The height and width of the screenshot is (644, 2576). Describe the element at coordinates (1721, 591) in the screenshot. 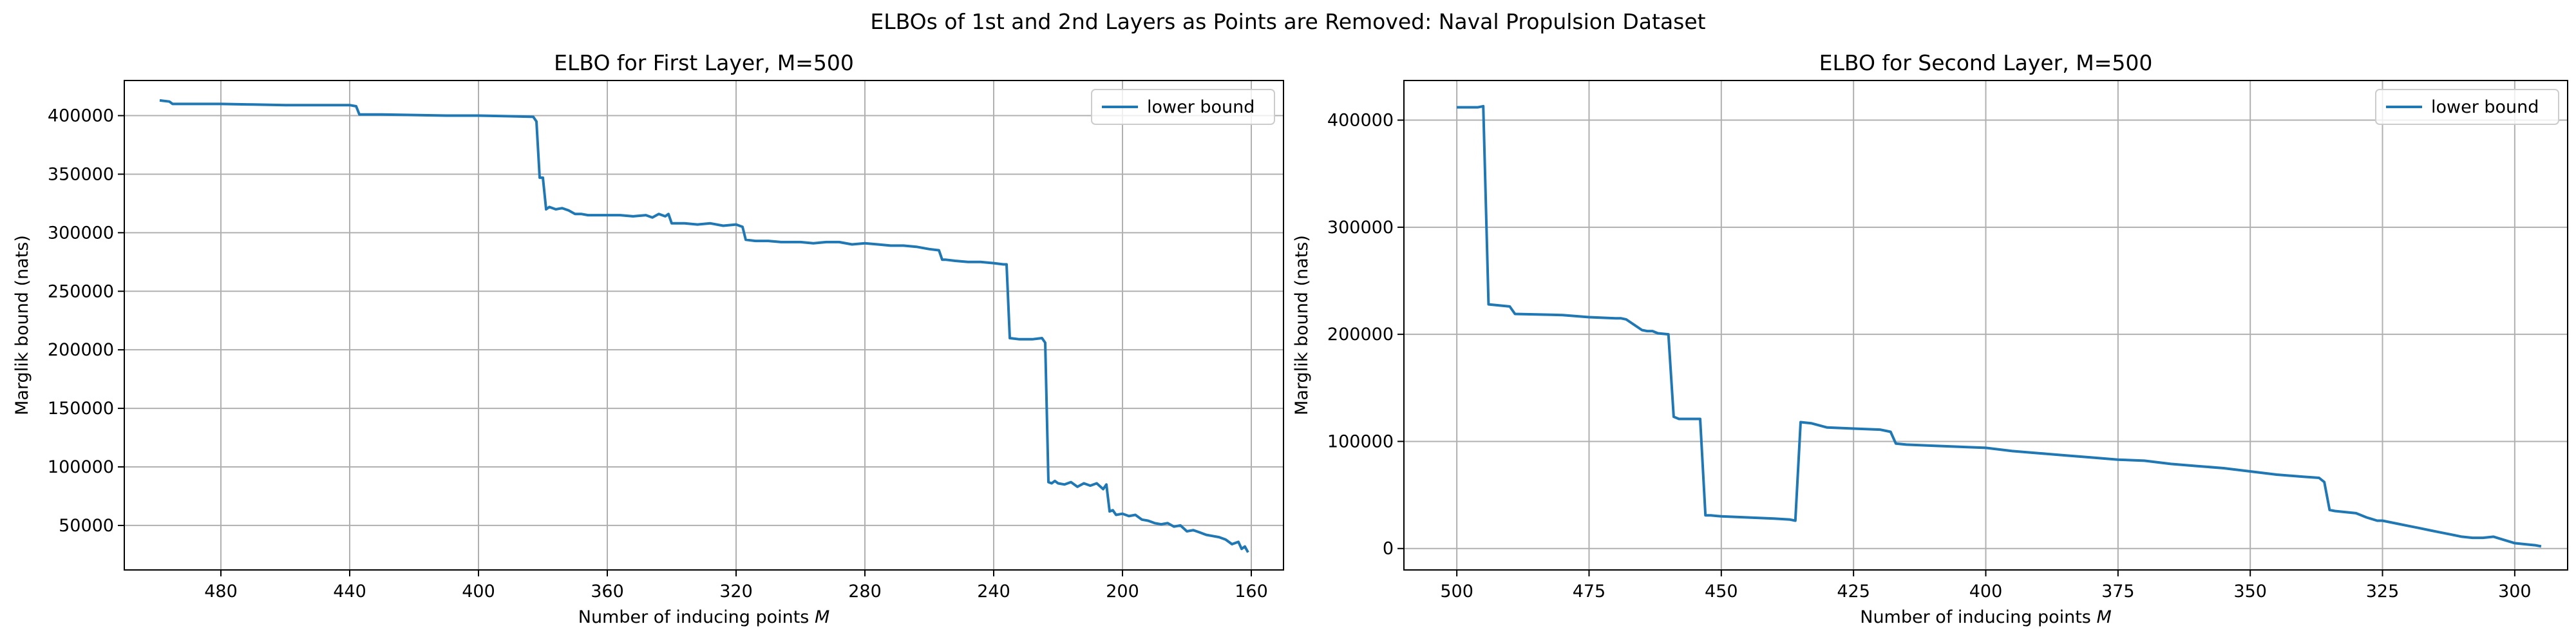

I see `x-tick-label: 450` at that location.